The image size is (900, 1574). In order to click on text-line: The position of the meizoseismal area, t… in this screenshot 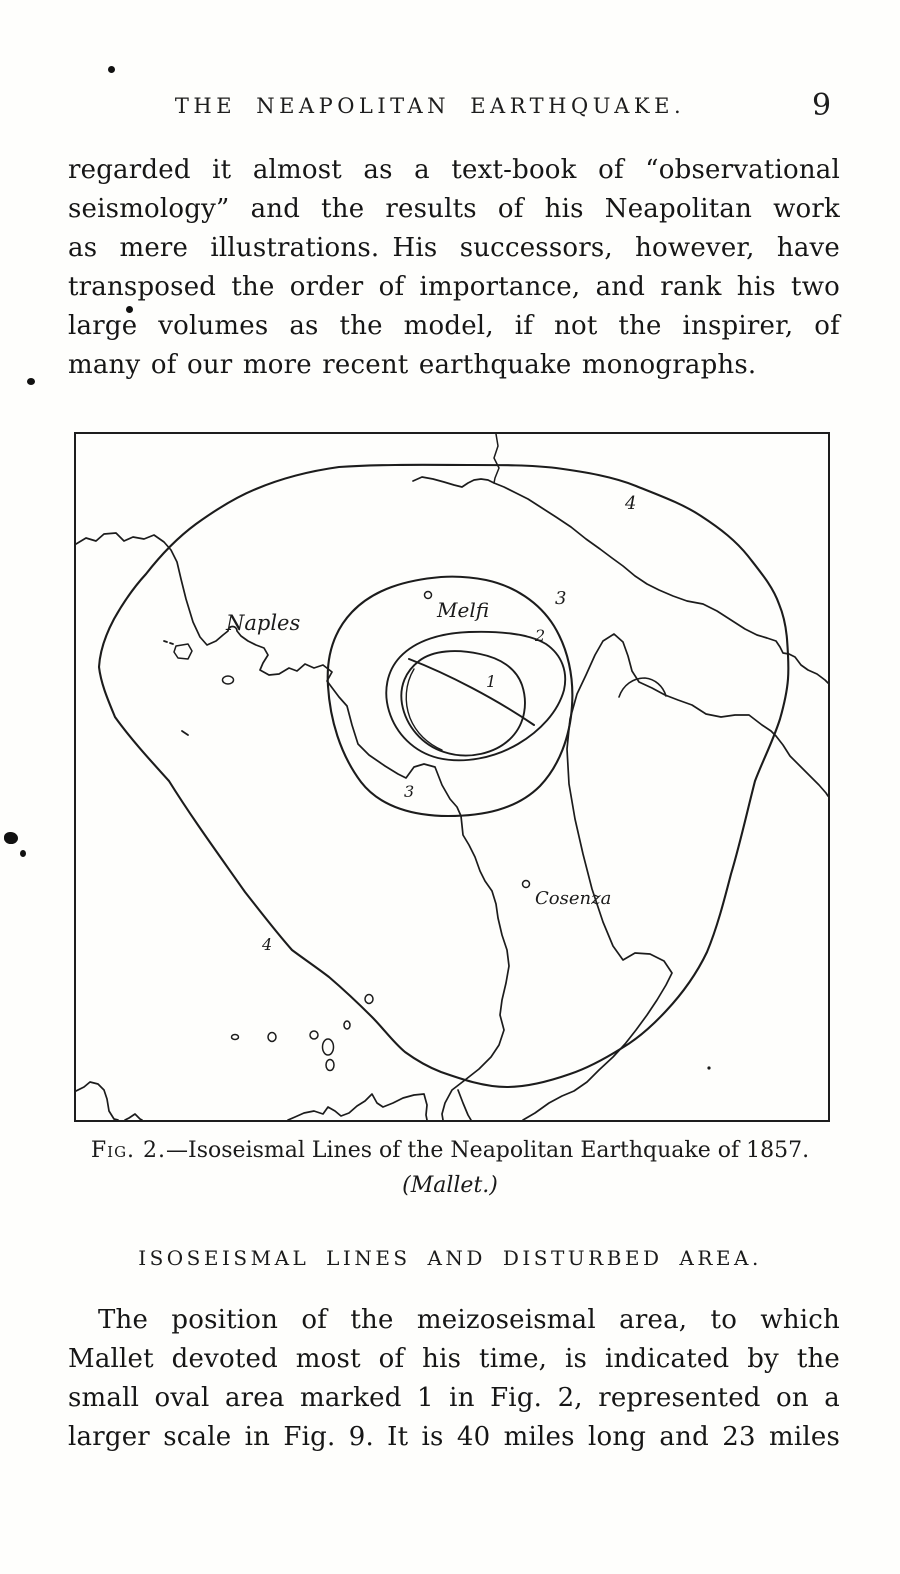, I will do `click(469, 1320)`.